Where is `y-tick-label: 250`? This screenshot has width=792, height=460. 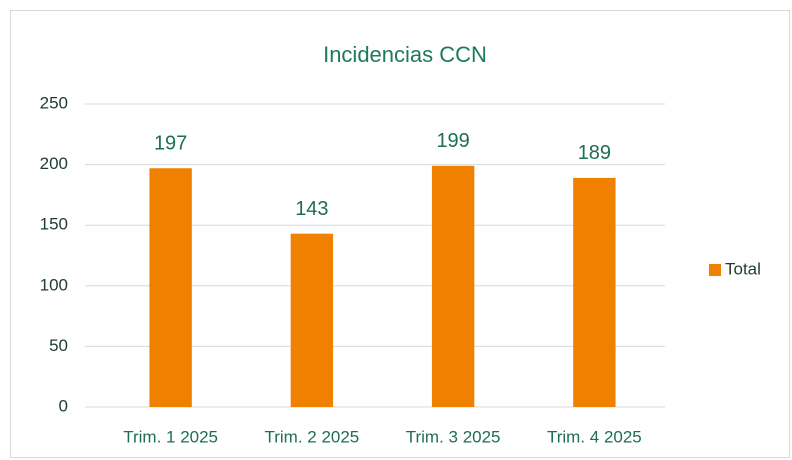
y-tick-label: 250 is located at coordinates (54, 102).